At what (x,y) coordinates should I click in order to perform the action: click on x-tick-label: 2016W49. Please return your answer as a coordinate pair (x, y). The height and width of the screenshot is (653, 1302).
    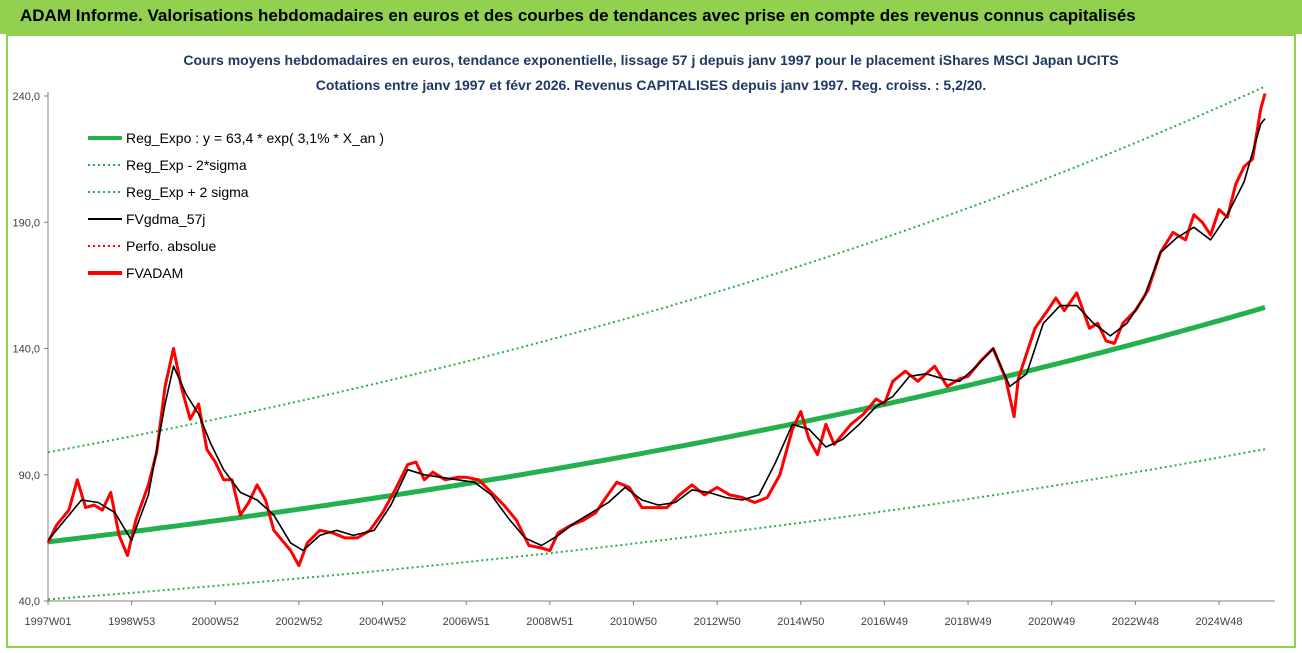
    Looking at the image, I should click on (884, 622).